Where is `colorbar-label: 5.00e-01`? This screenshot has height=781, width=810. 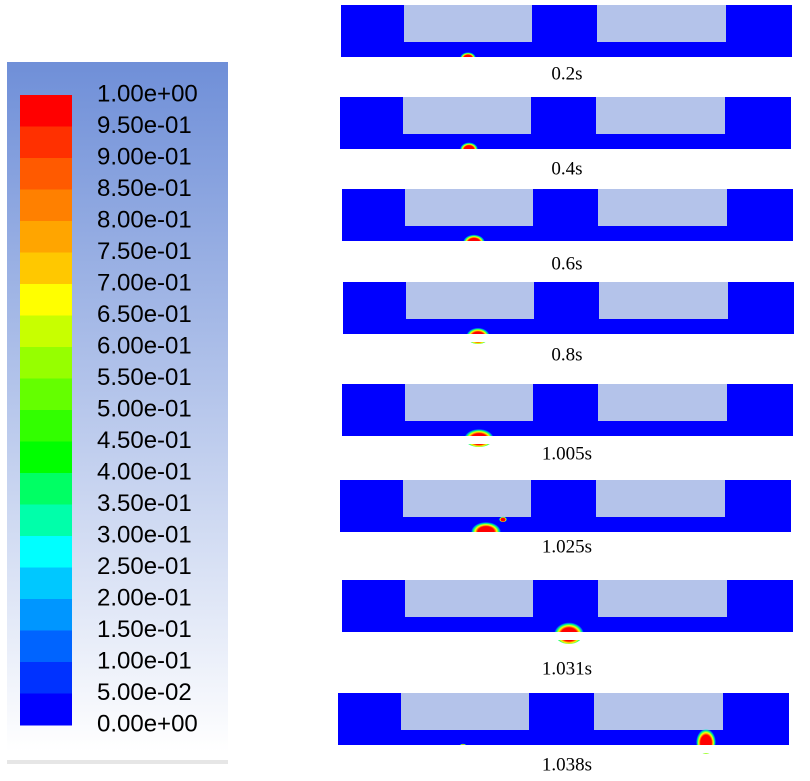 colorbar-label: 5.00e-01 is located at coordinates (144, 408).